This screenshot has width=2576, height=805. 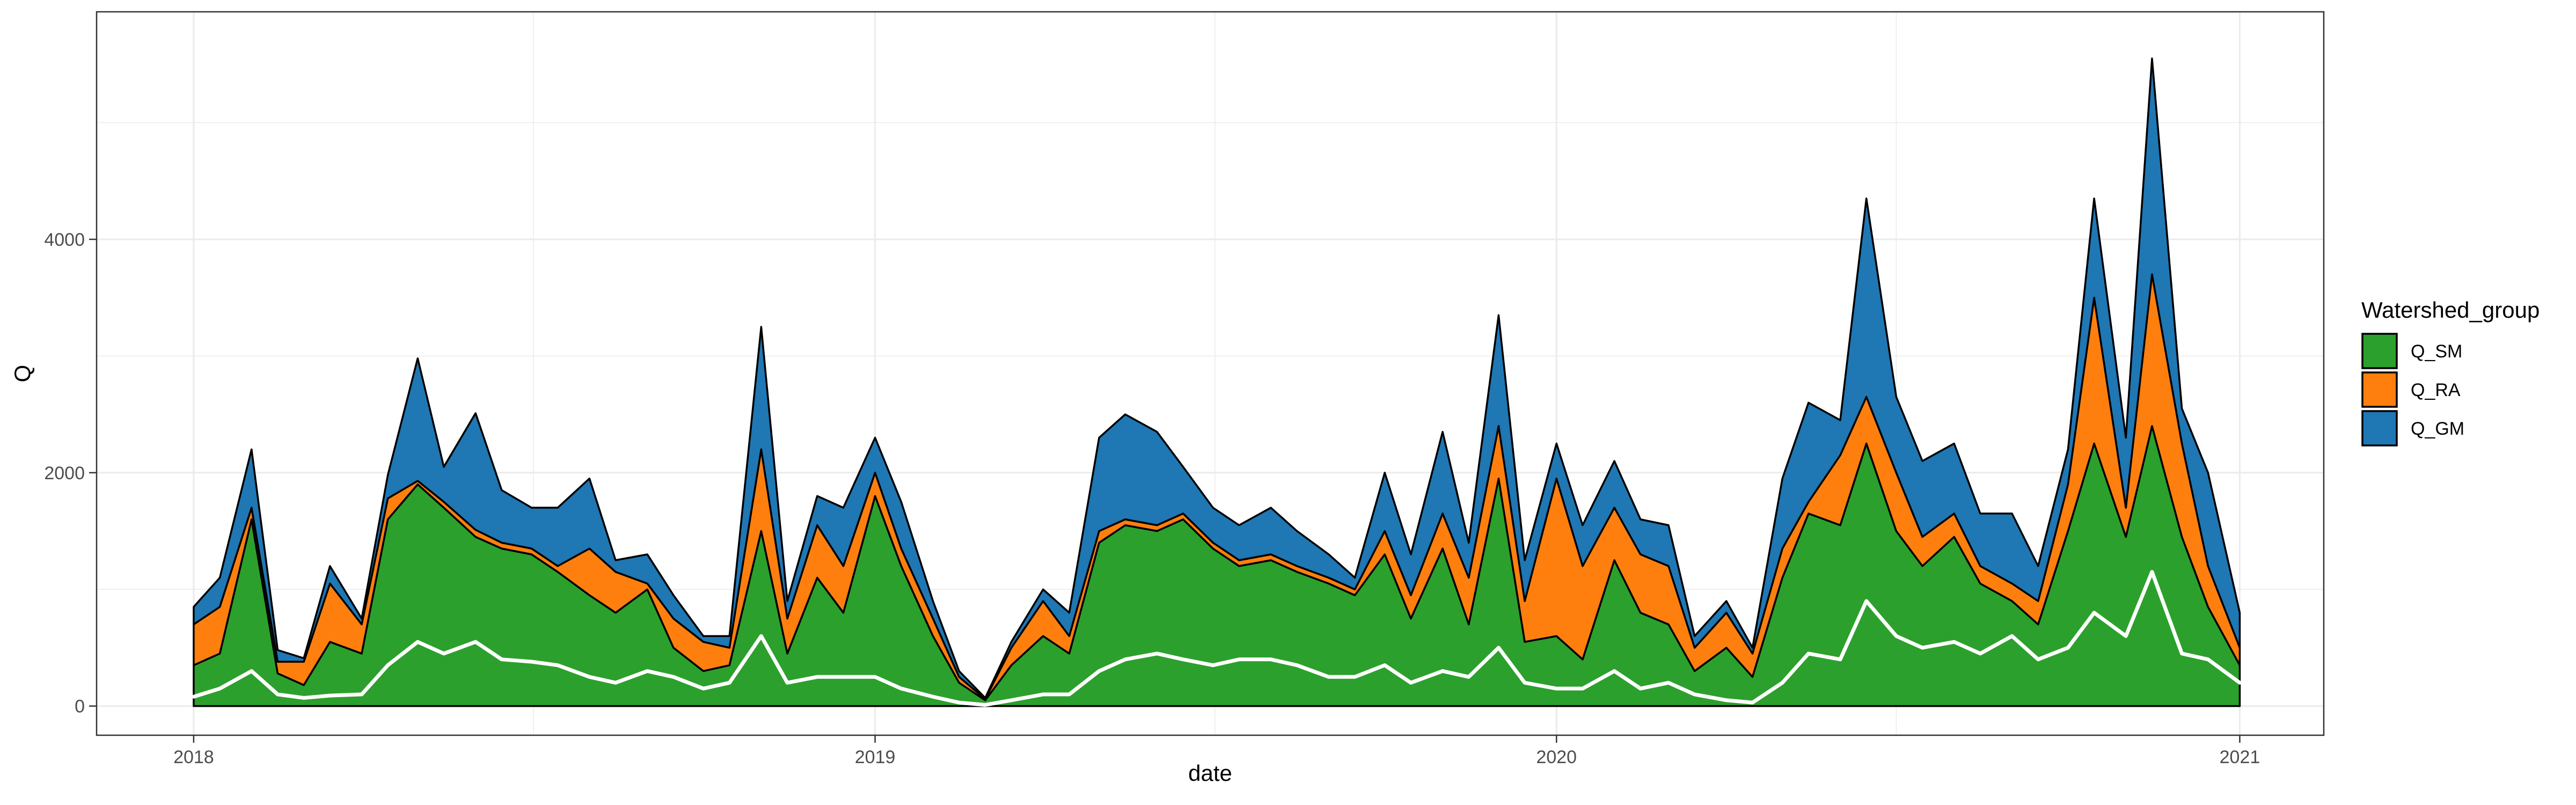 I want to click on x-axis-title: date, so click(x=1210, y=773).